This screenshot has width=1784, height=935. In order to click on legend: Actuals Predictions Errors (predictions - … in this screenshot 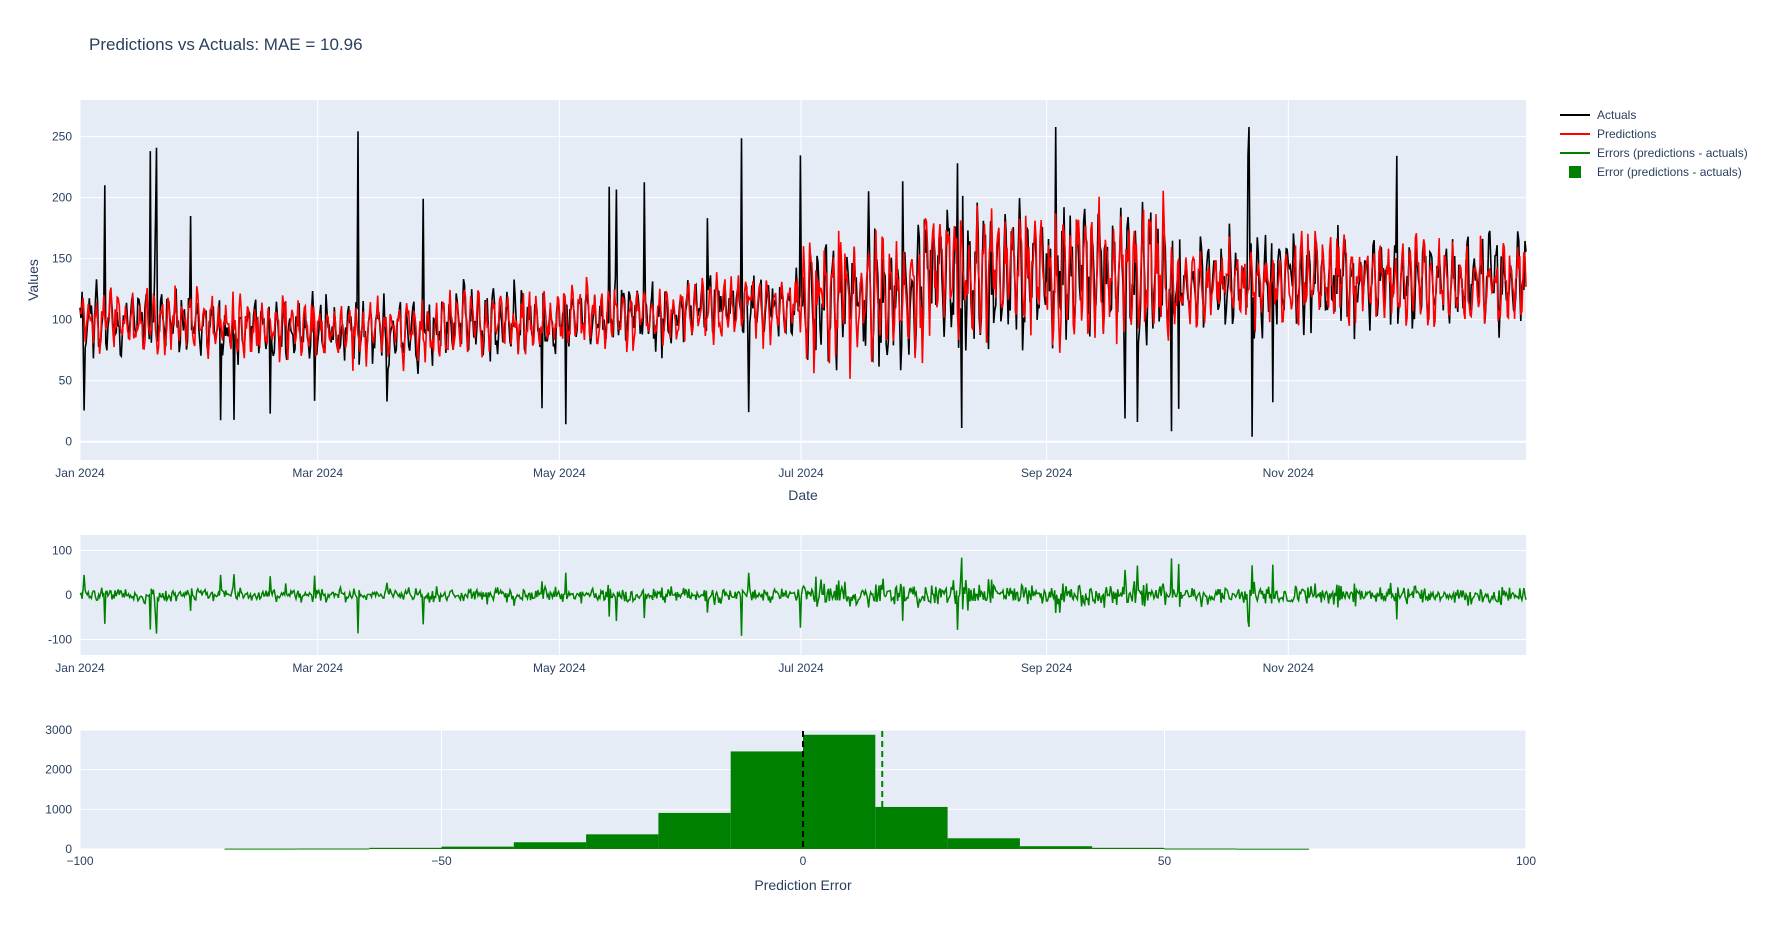, I will do `click(1654, 143)`.